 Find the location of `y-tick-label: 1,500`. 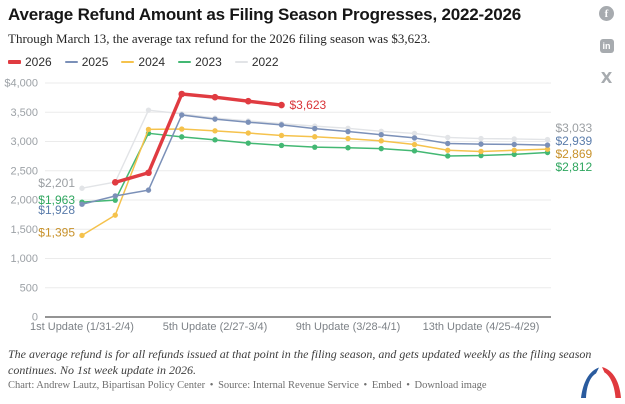

y-tick-label: 1,500 is located at coordinates (24, 230).